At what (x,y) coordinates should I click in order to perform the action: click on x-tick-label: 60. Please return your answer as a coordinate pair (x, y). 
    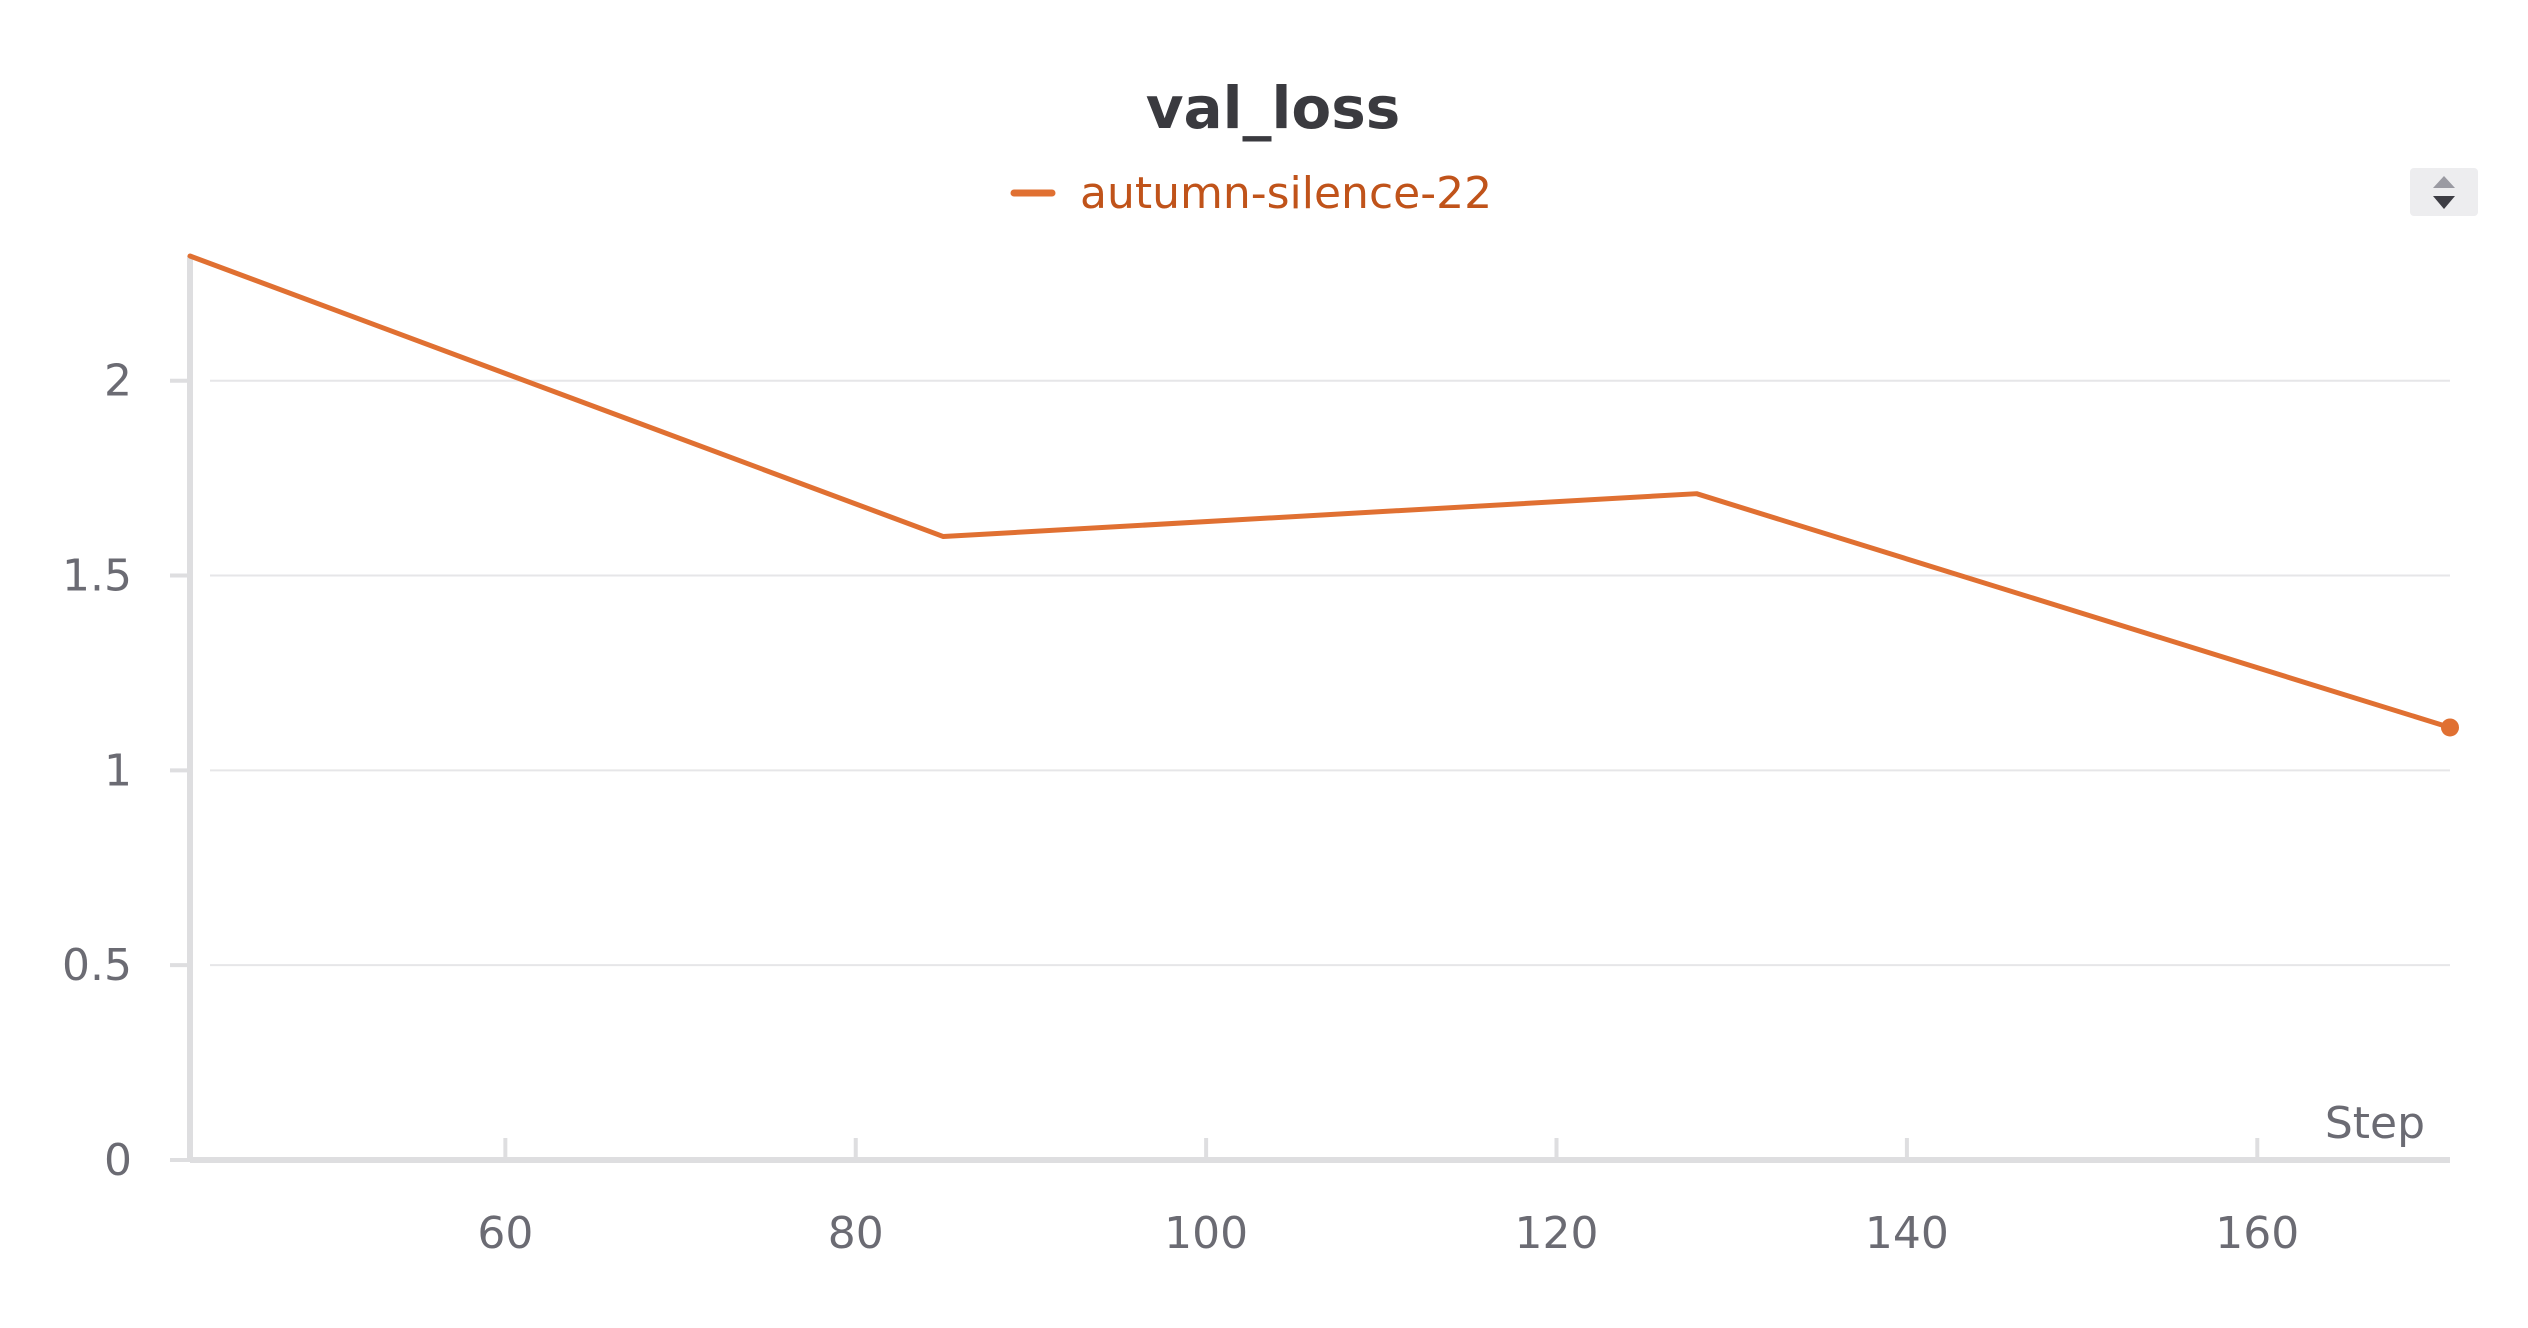
    Looking at the image, I should click on (505, 1233).